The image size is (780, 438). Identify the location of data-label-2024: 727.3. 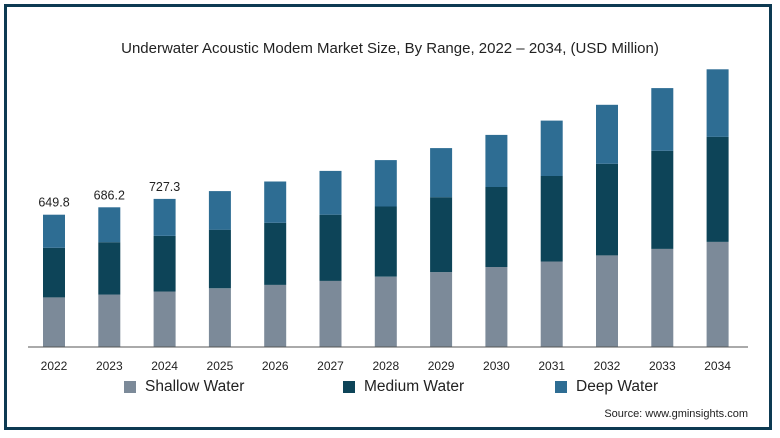
(164, 187).